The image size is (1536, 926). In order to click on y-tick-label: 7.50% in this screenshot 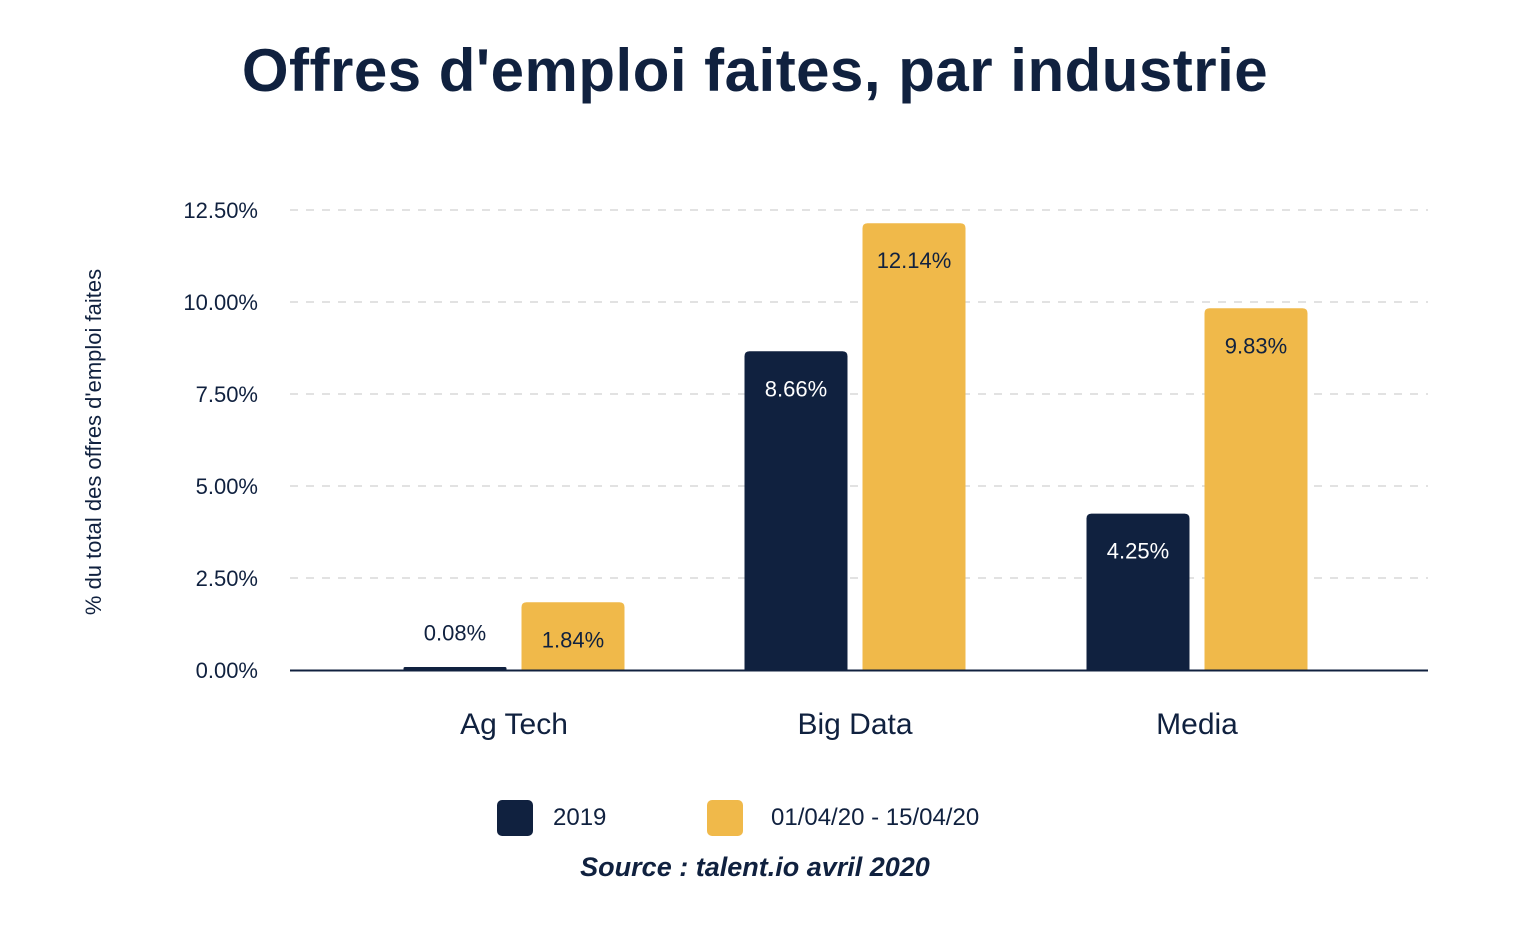, I will do `click(227, 394)`.